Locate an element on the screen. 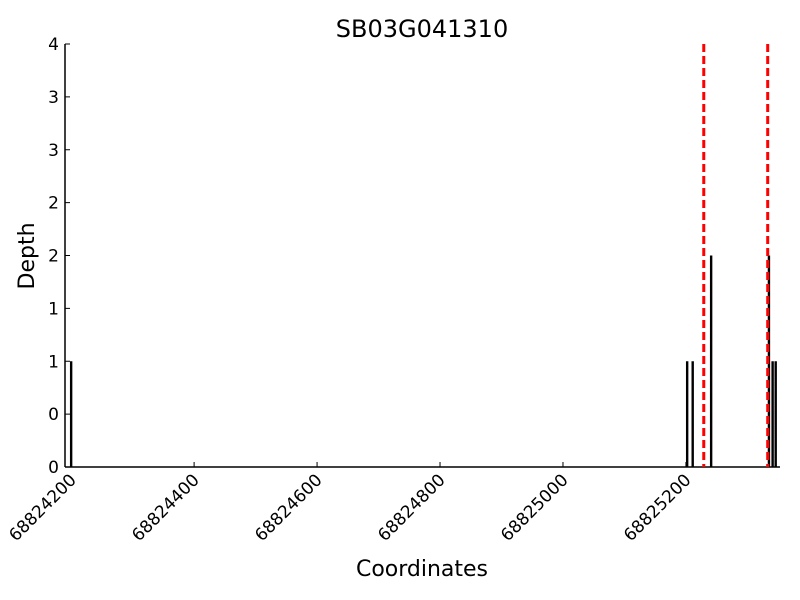 This screenshot has width=800, height=600. x-tick-label: 68824600 is located at coordinates (288, 507).